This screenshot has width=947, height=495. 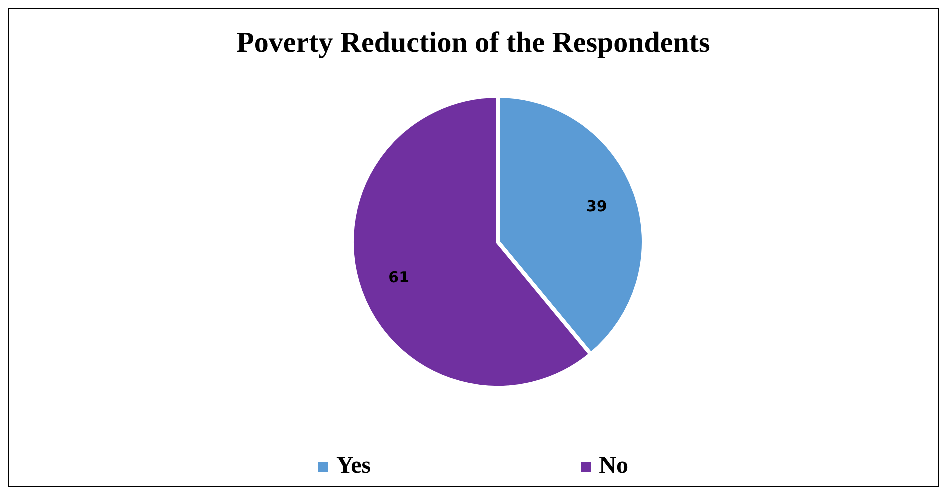 What do you see at coordinates (597, 206) in the screenshot?
I see `data-label: 39` at bounding box center [597, 206].